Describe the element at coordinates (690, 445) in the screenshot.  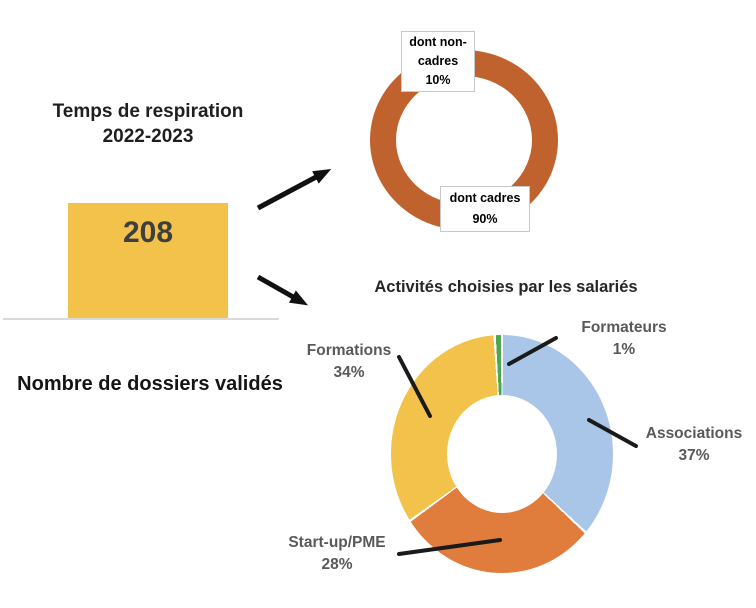
I see `label-associations: Associations 37%` at that location.